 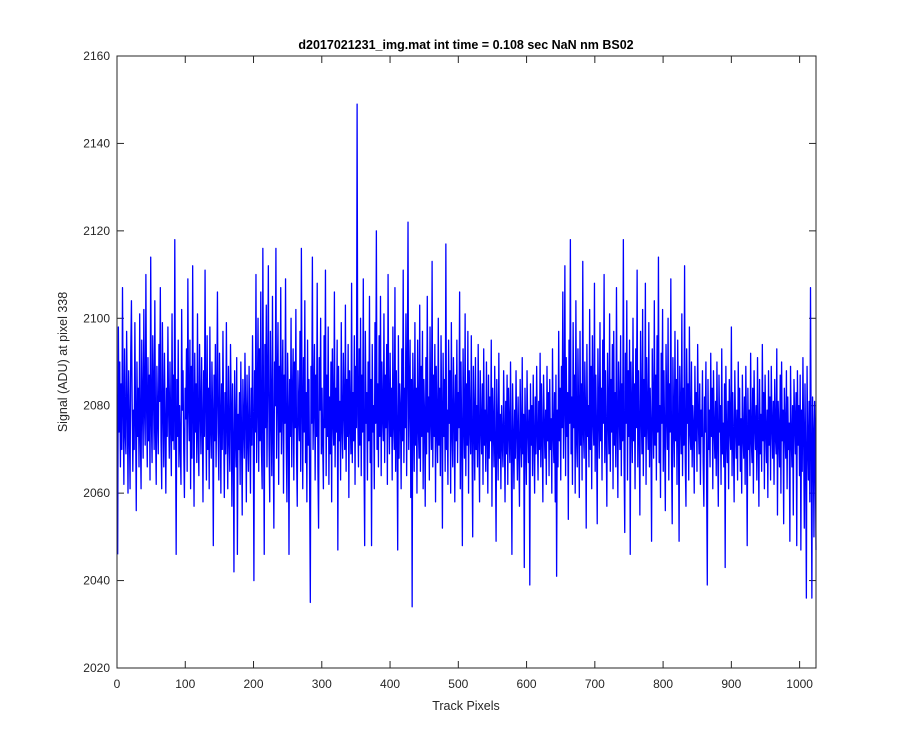 What do you see at coordinates (96, 406) in the screenshot?
I see `y-tick-label: 2080` at bounding box center [96, 406].